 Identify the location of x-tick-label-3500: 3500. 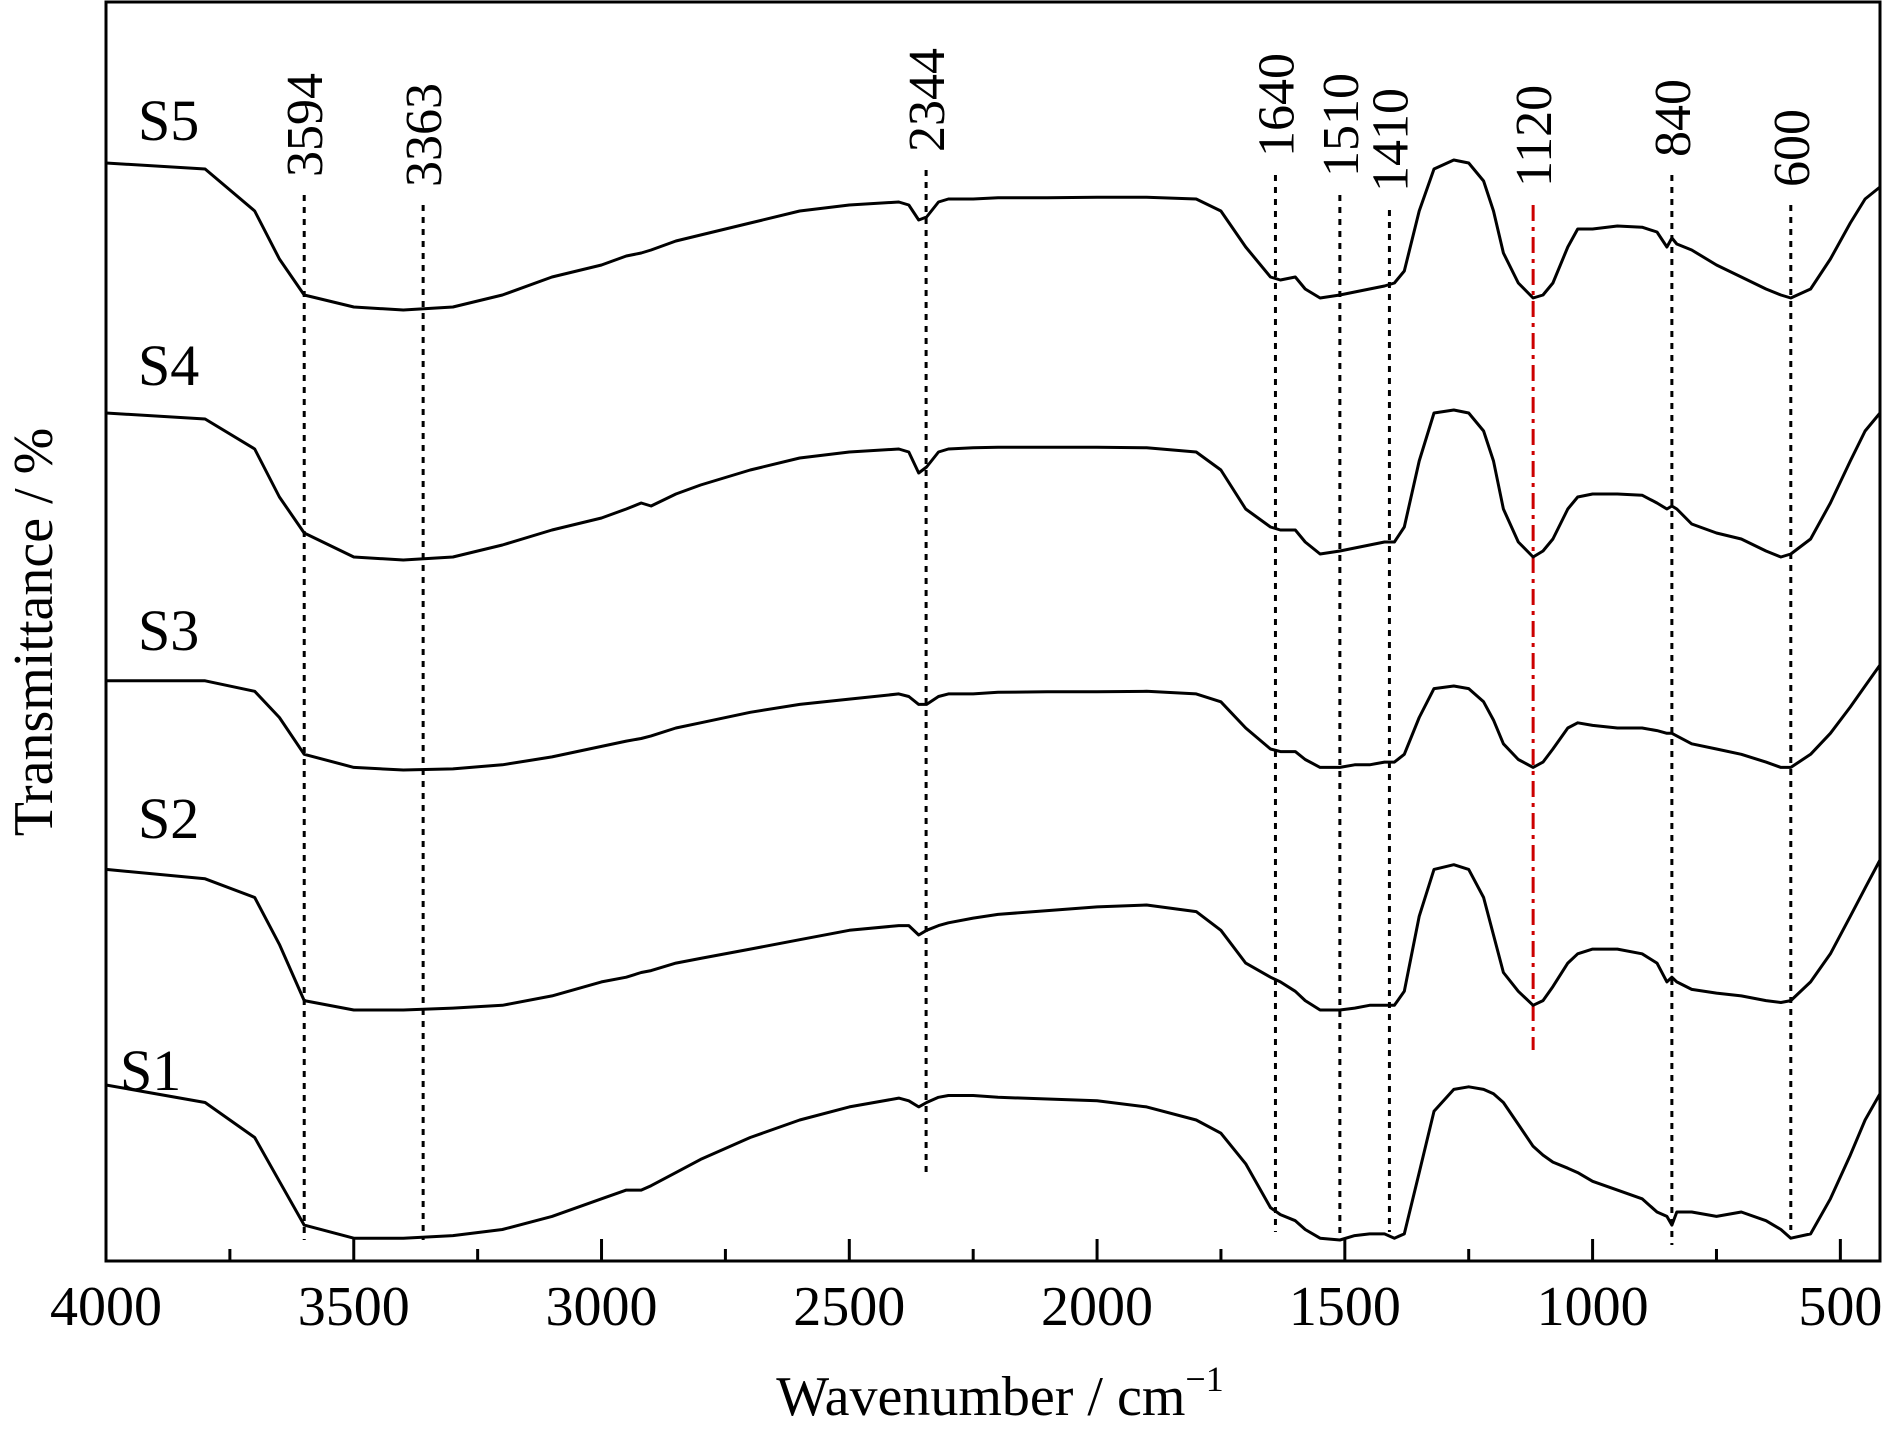
(354, 1307).